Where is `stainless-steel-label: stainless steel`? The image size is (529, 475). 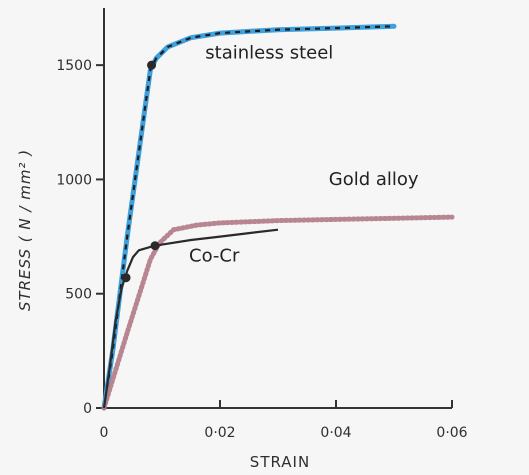
stainless-steel-label: stainless steel is located at coordinates (269, 52).